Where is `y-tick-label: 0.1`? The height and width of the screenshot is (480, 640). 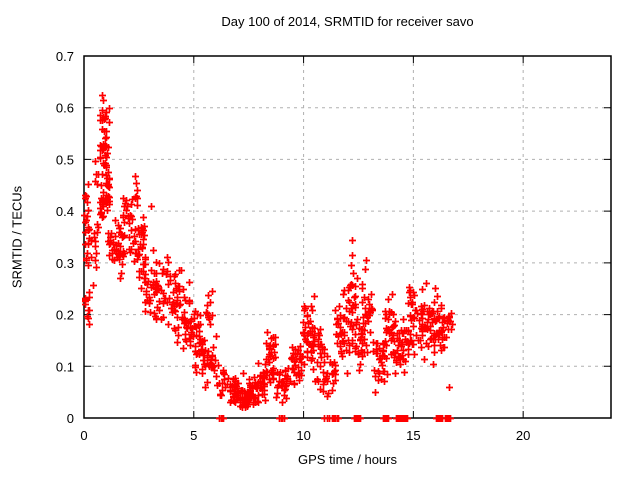 y-tick-label: 0.1 is located at coordinates (65, 366).